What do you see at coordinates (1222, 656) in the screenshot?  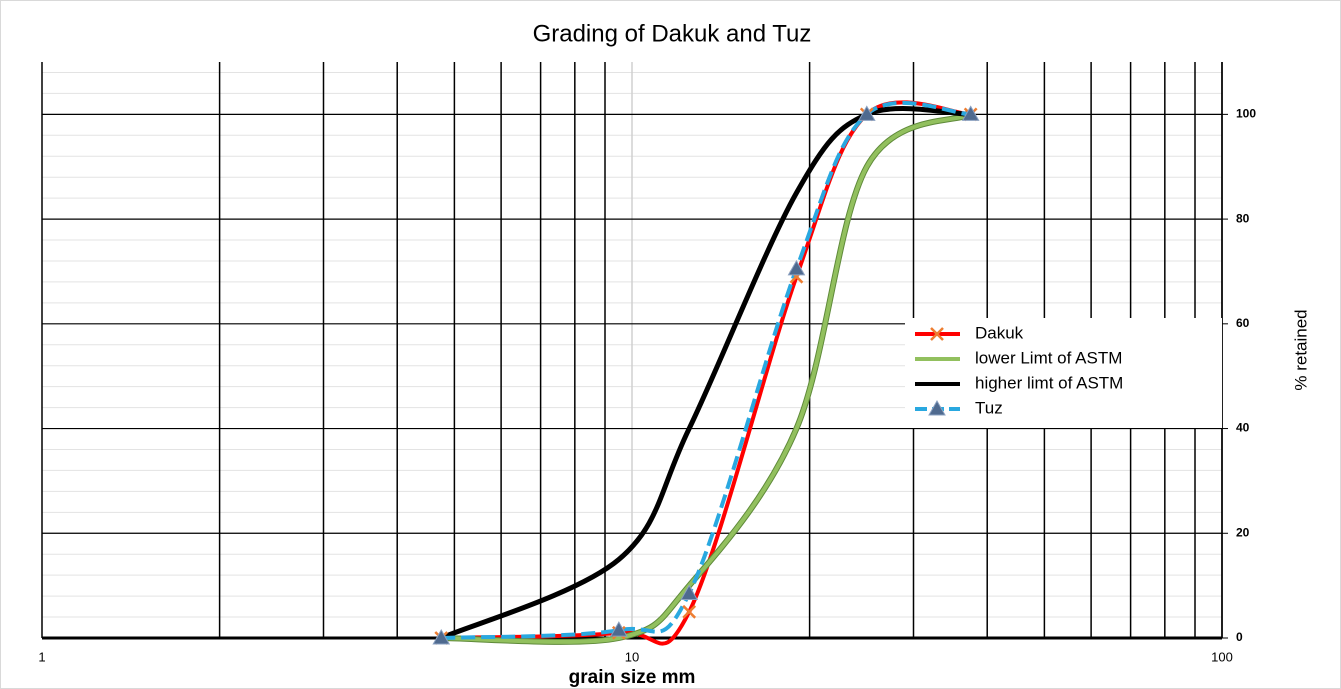 I see `x-tick-label: 100` at bounding box center [1222, 656].